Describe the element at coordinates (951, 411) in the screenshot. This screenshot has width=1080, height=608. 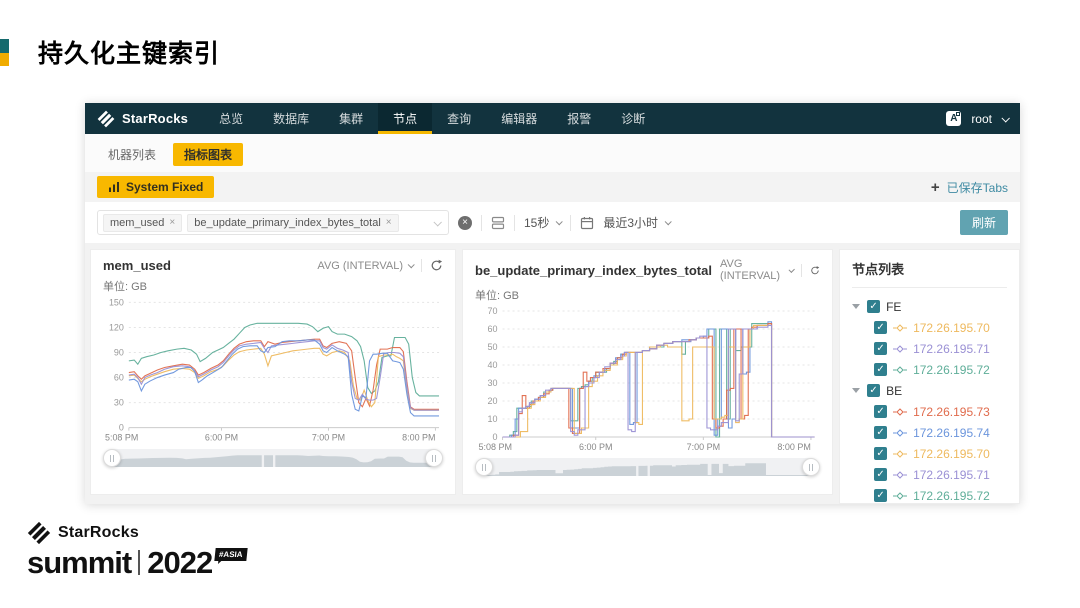
I see `node-ip-label: 172.26.195.73` at that location.